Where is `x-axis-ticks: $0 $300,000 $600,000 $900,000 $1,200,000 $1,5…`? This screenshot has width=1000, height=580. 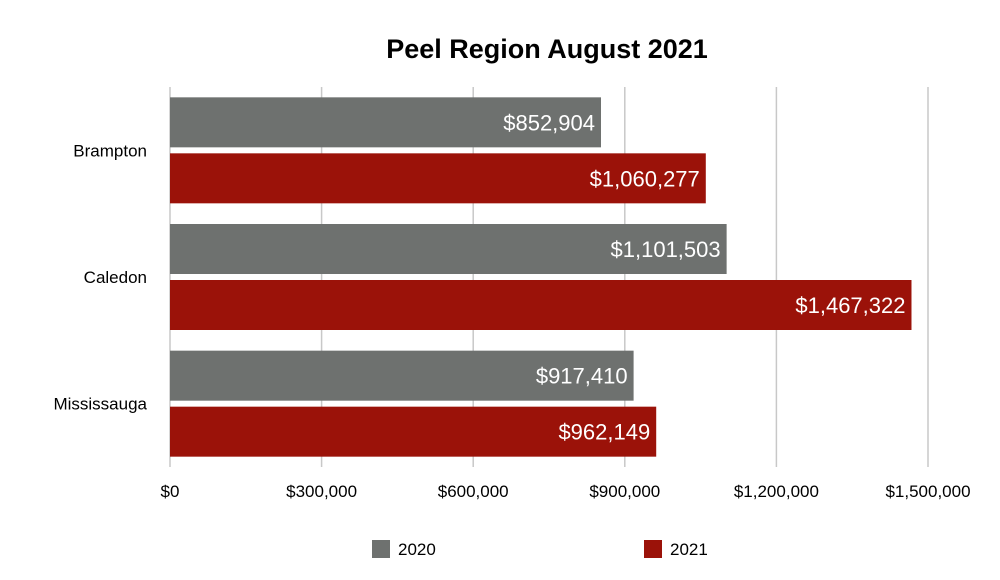 x-axis-ticks: $0 $300,000 $600,000 $900,000 $1,200,000 $1,5… is located at coordinates (566, 491).